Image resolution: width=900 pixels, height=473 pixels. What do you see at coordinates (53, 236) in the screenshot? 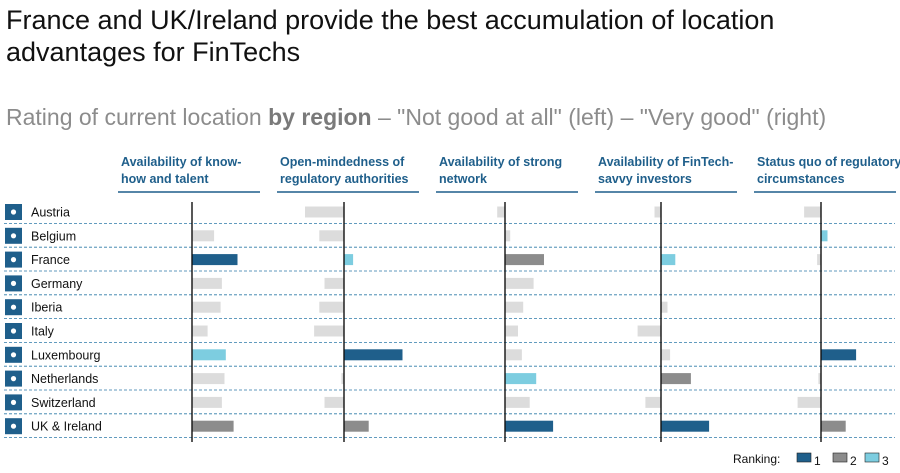
I see `row-label: Belgium` at bounding box center [53, 236].